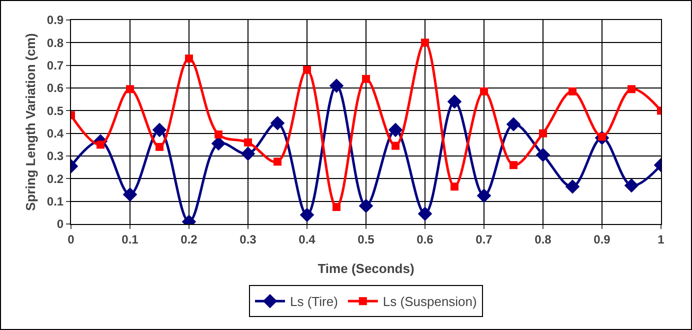  What do you see at coordinates (661, 239) in the screenshot?
I see `x-tick-label: 1` at bounding box center [661, 239].